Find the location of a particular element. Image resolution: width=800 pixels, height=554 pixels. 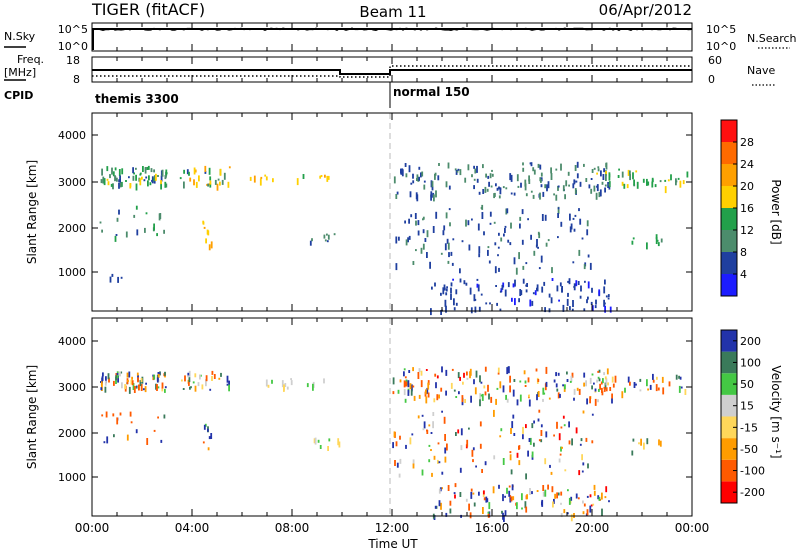

power-colorbar-tick: 4 is located at coordinates (743, 274).